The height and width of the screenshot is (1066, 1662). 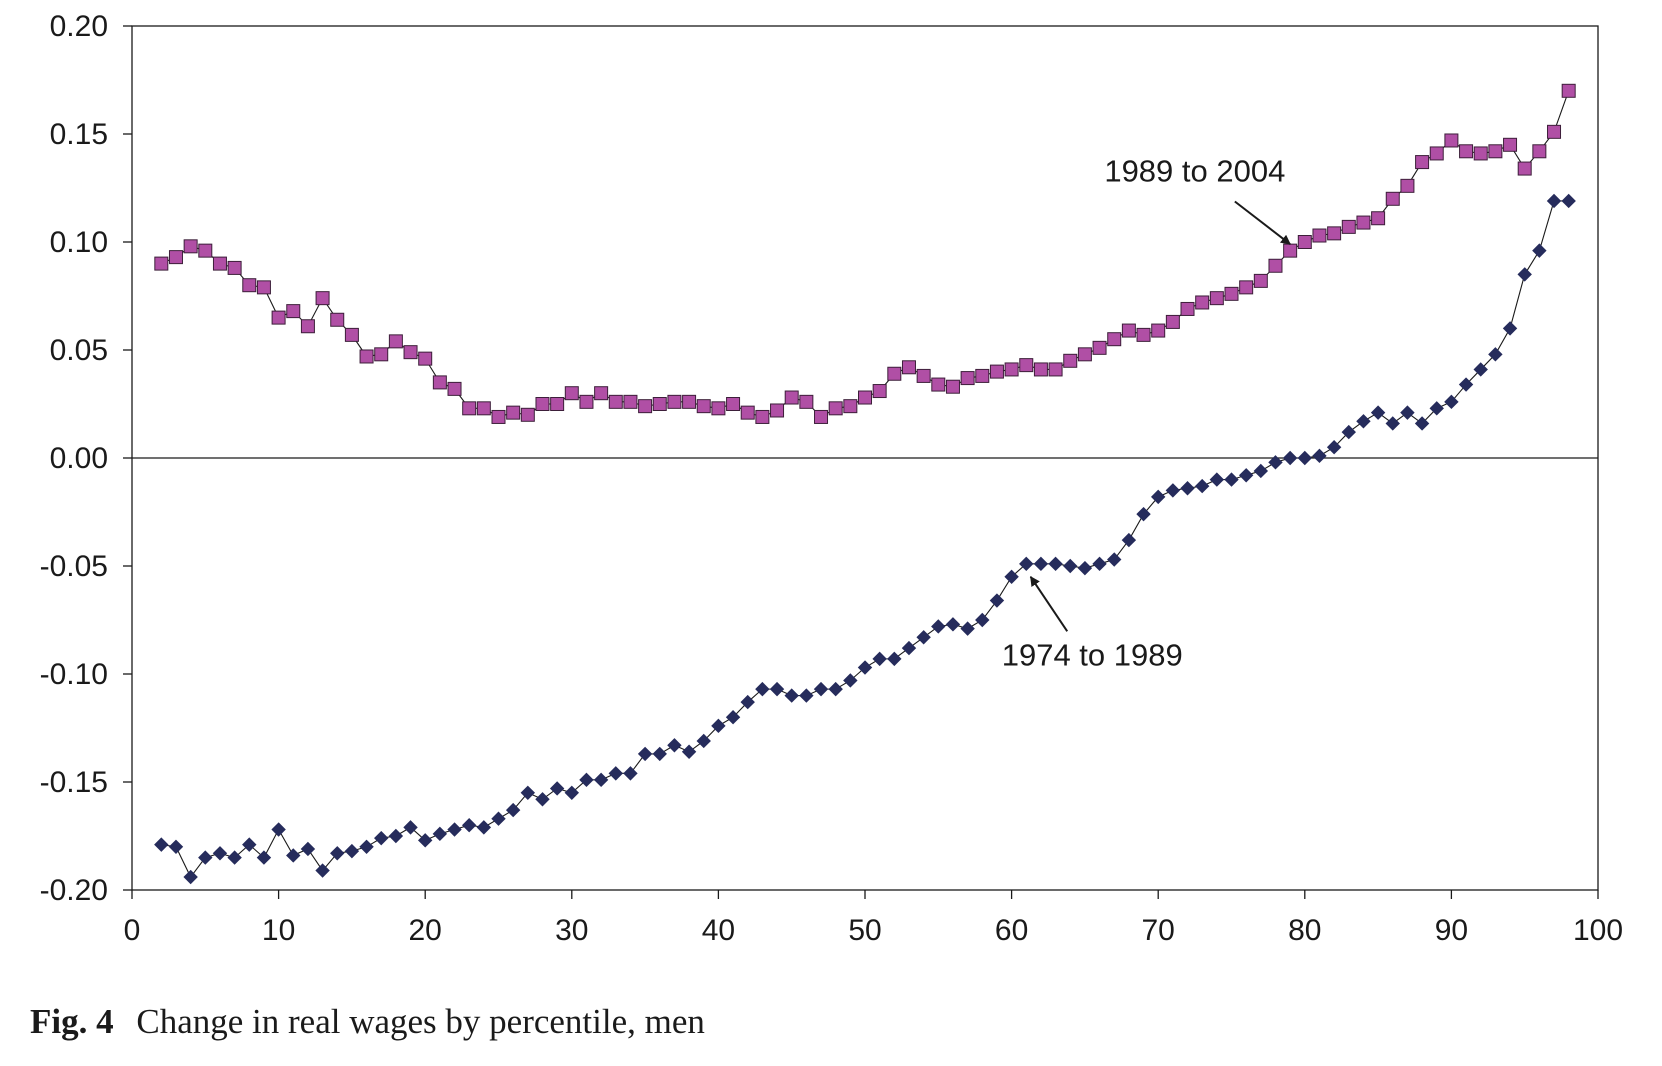 I want to click on figure-caption-text: Change in real wages by percentile, men, so click(x=420, y=1021).